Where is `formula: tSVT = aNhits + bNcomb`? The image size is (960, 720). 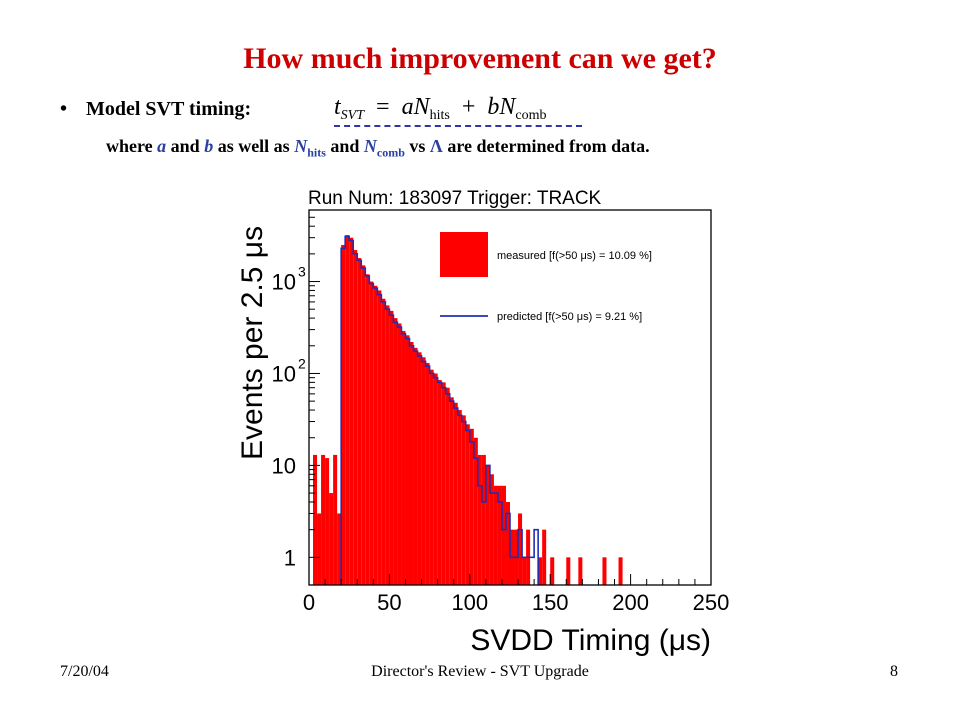 formula: tSVT = aNhits + bNcomb is located at coordinates (458, 110).